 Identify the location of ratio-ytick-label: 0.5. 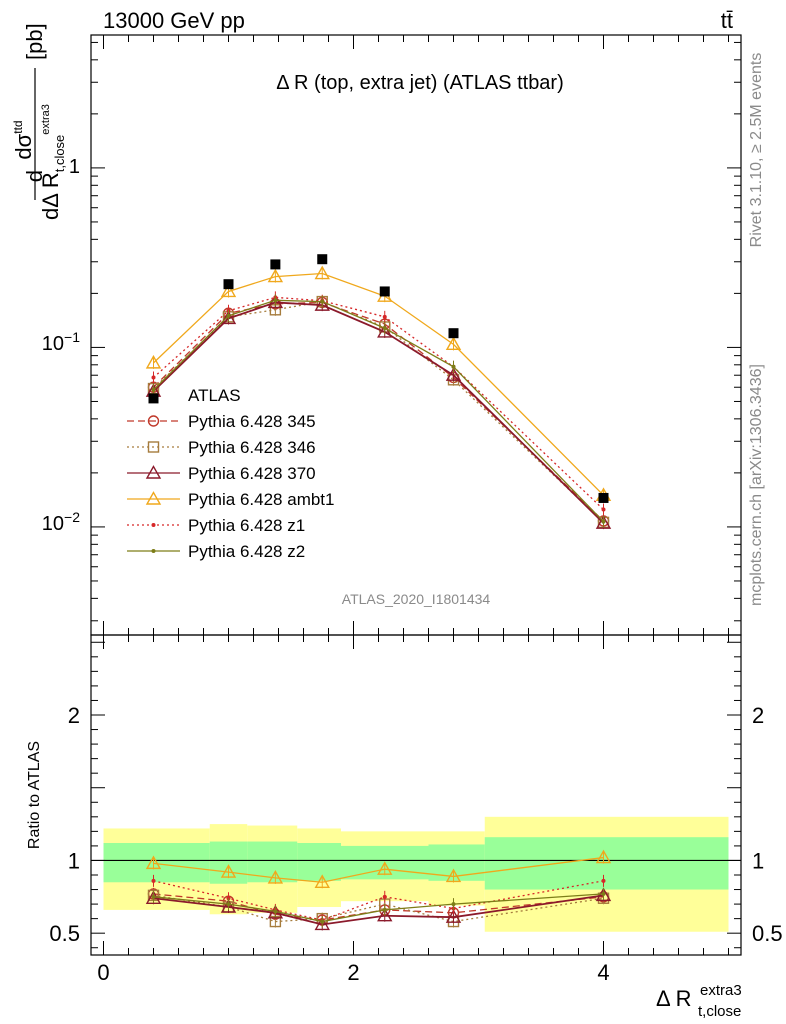
(64, 933).